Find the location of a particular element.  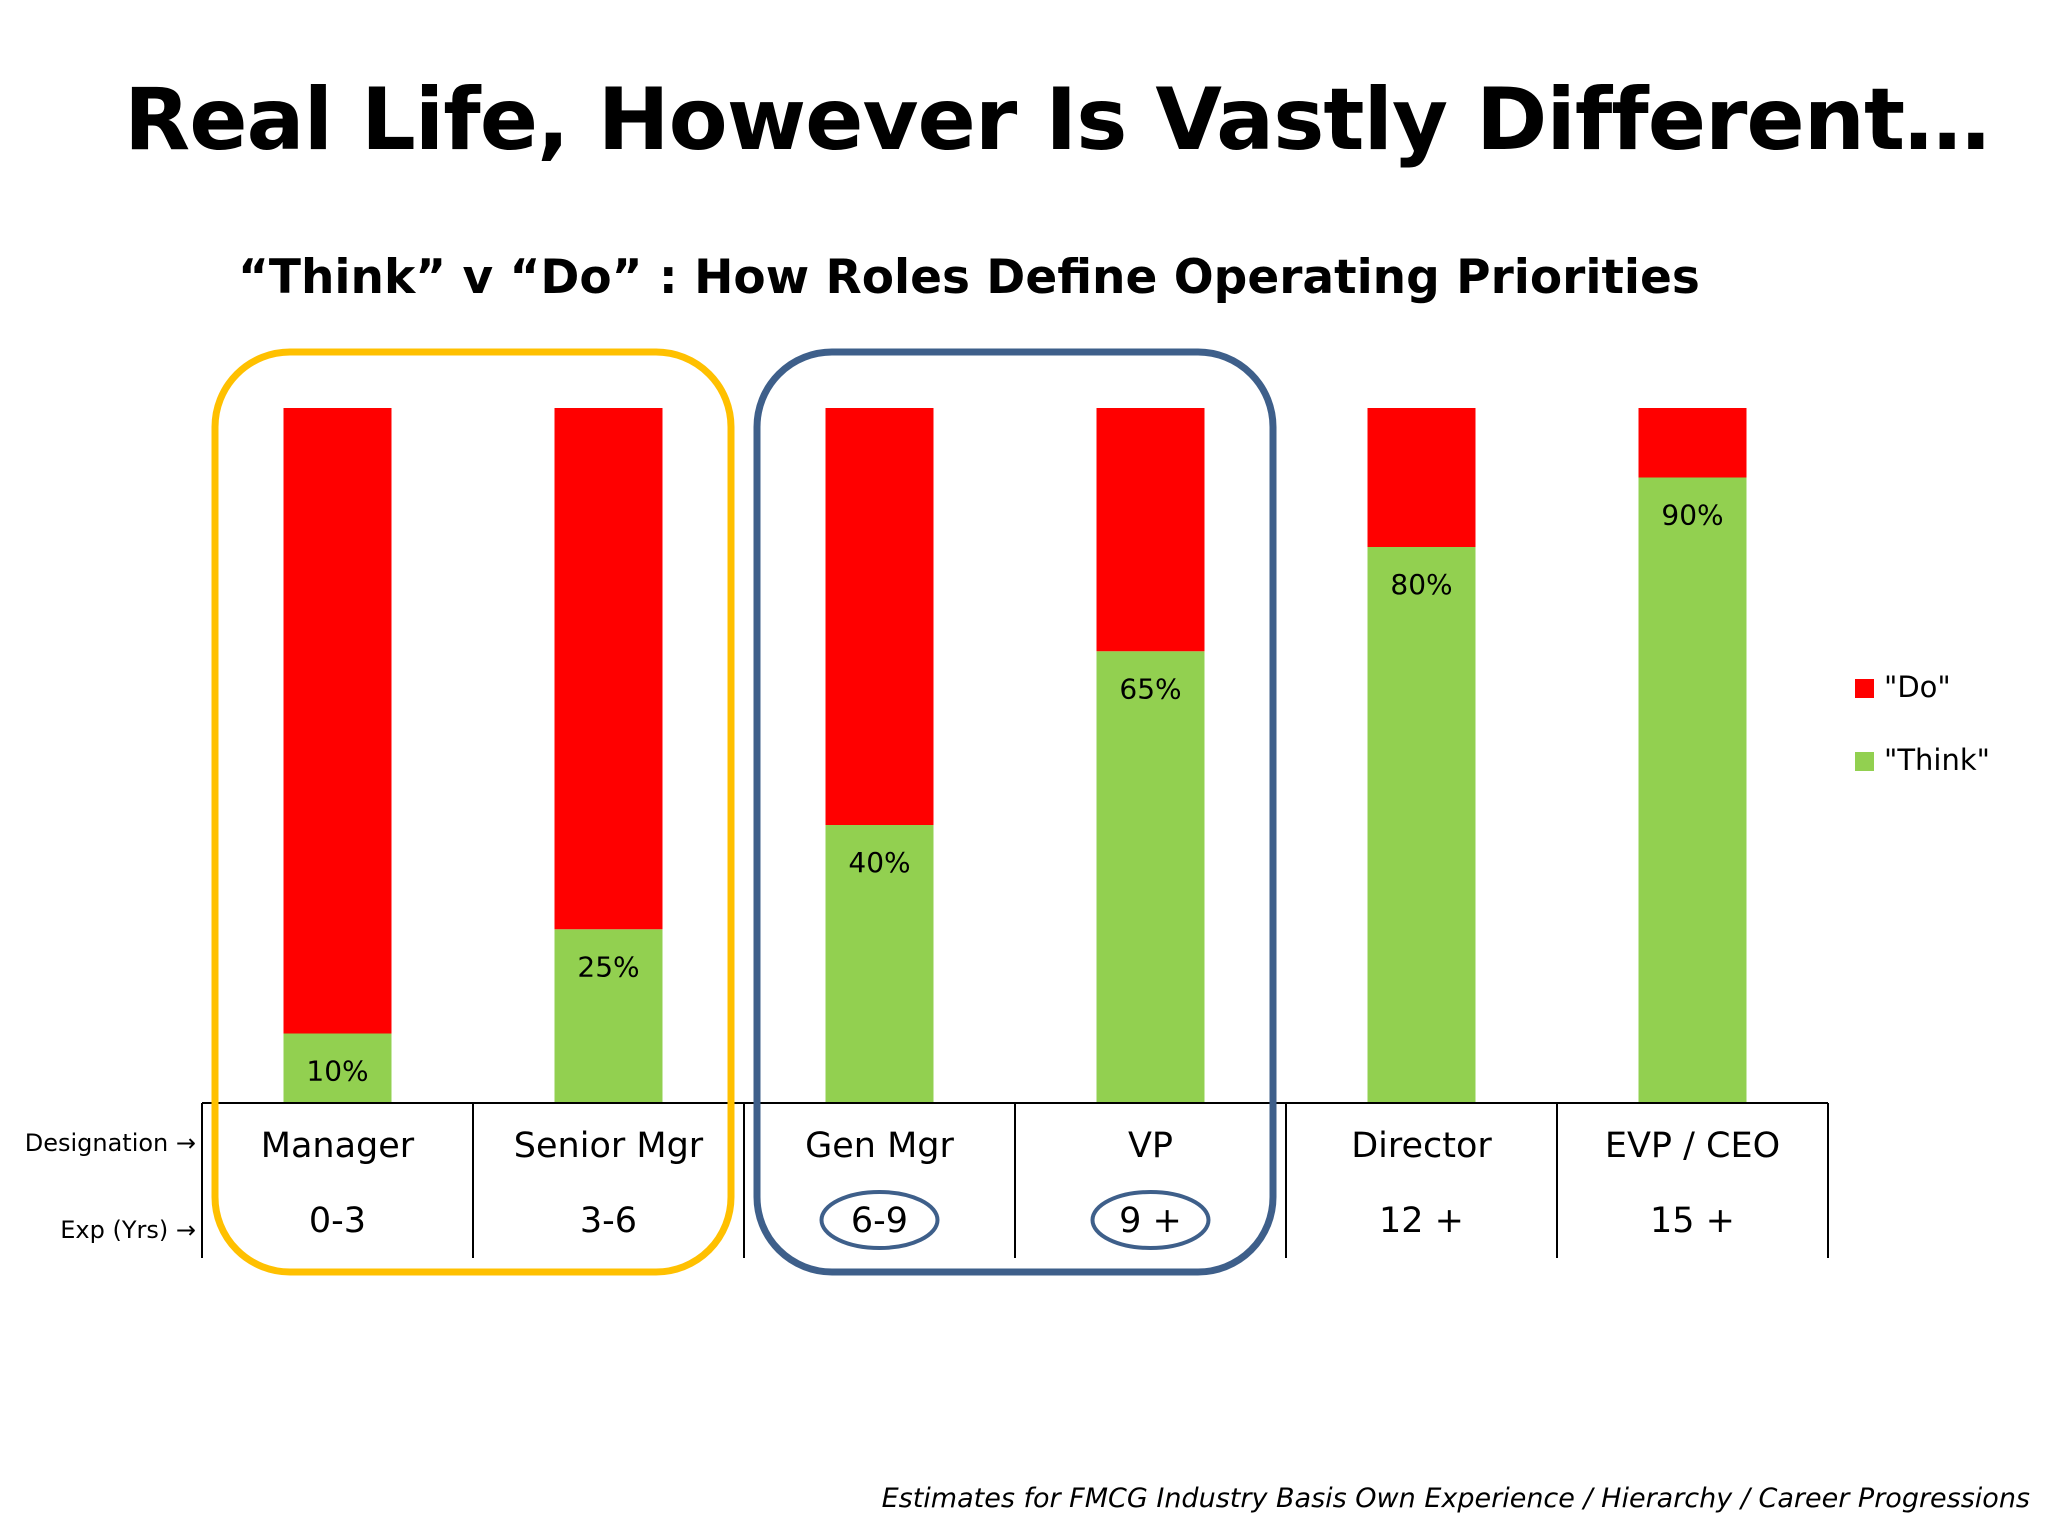

data-label: 10% is located at coordinates (337, 1071).